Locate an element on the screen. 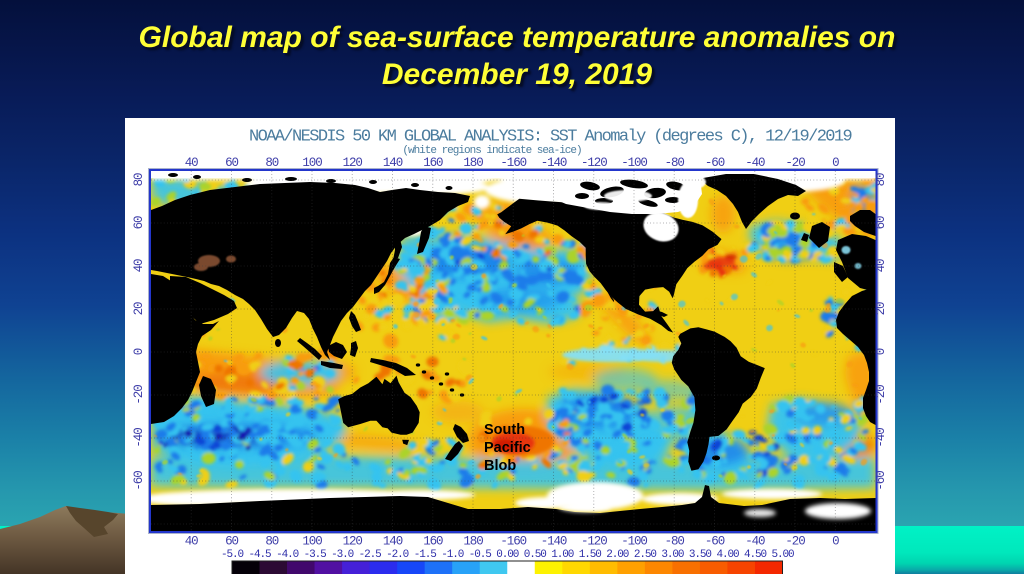 This screenshot has width=1024, height=574. svg-text:(white regions indicate sea-ic: (white regions indicate sea-ice) is located at coordinates (491, 151).